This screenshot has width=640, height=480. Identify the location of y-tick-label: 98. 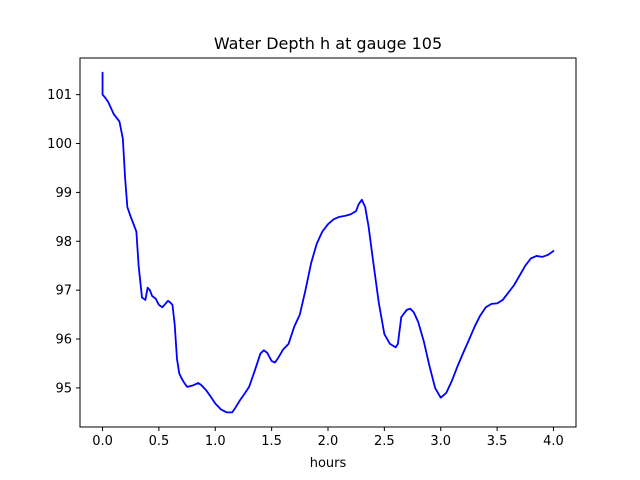
(63, 242).